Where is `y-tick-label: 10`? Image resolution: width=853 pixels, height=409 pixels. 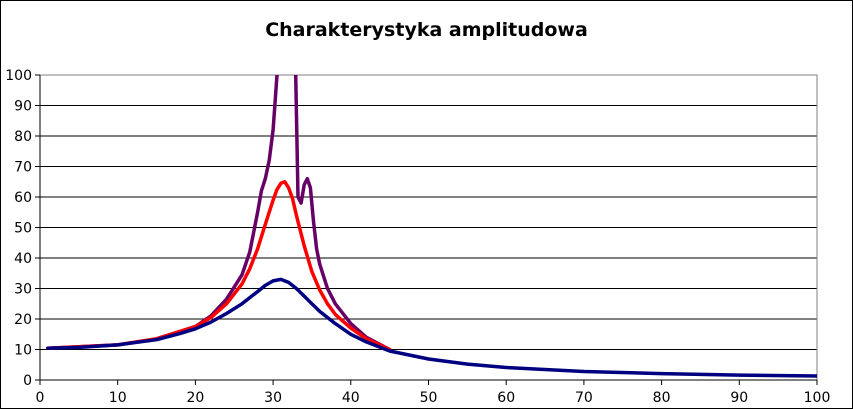 y-tick-label: 10 is located at coordinates (23, 351).